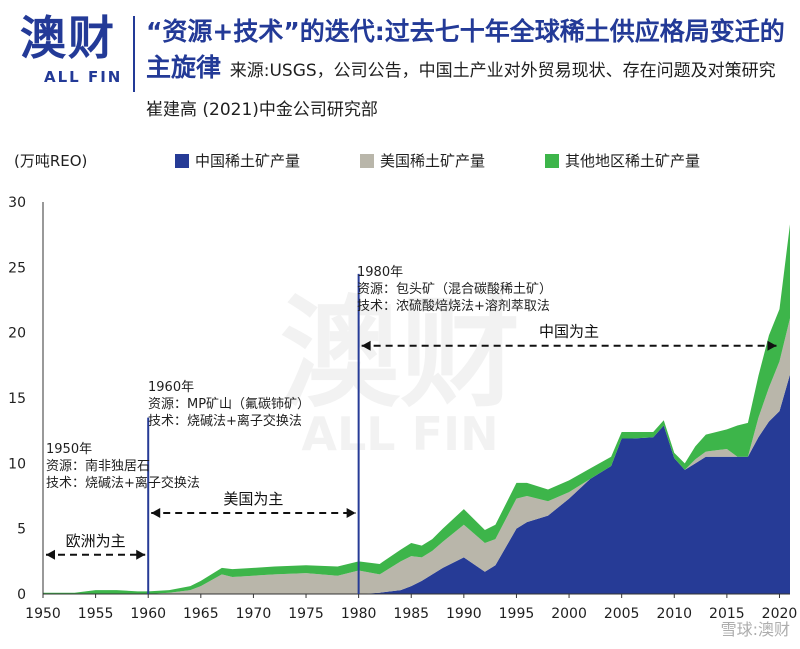 This screenshot has height=649, width=800. What do you see at coordinates (400, 354) in the screenshot?
I see `watermark-logo: 澳财` at bounding box center [400, 354].